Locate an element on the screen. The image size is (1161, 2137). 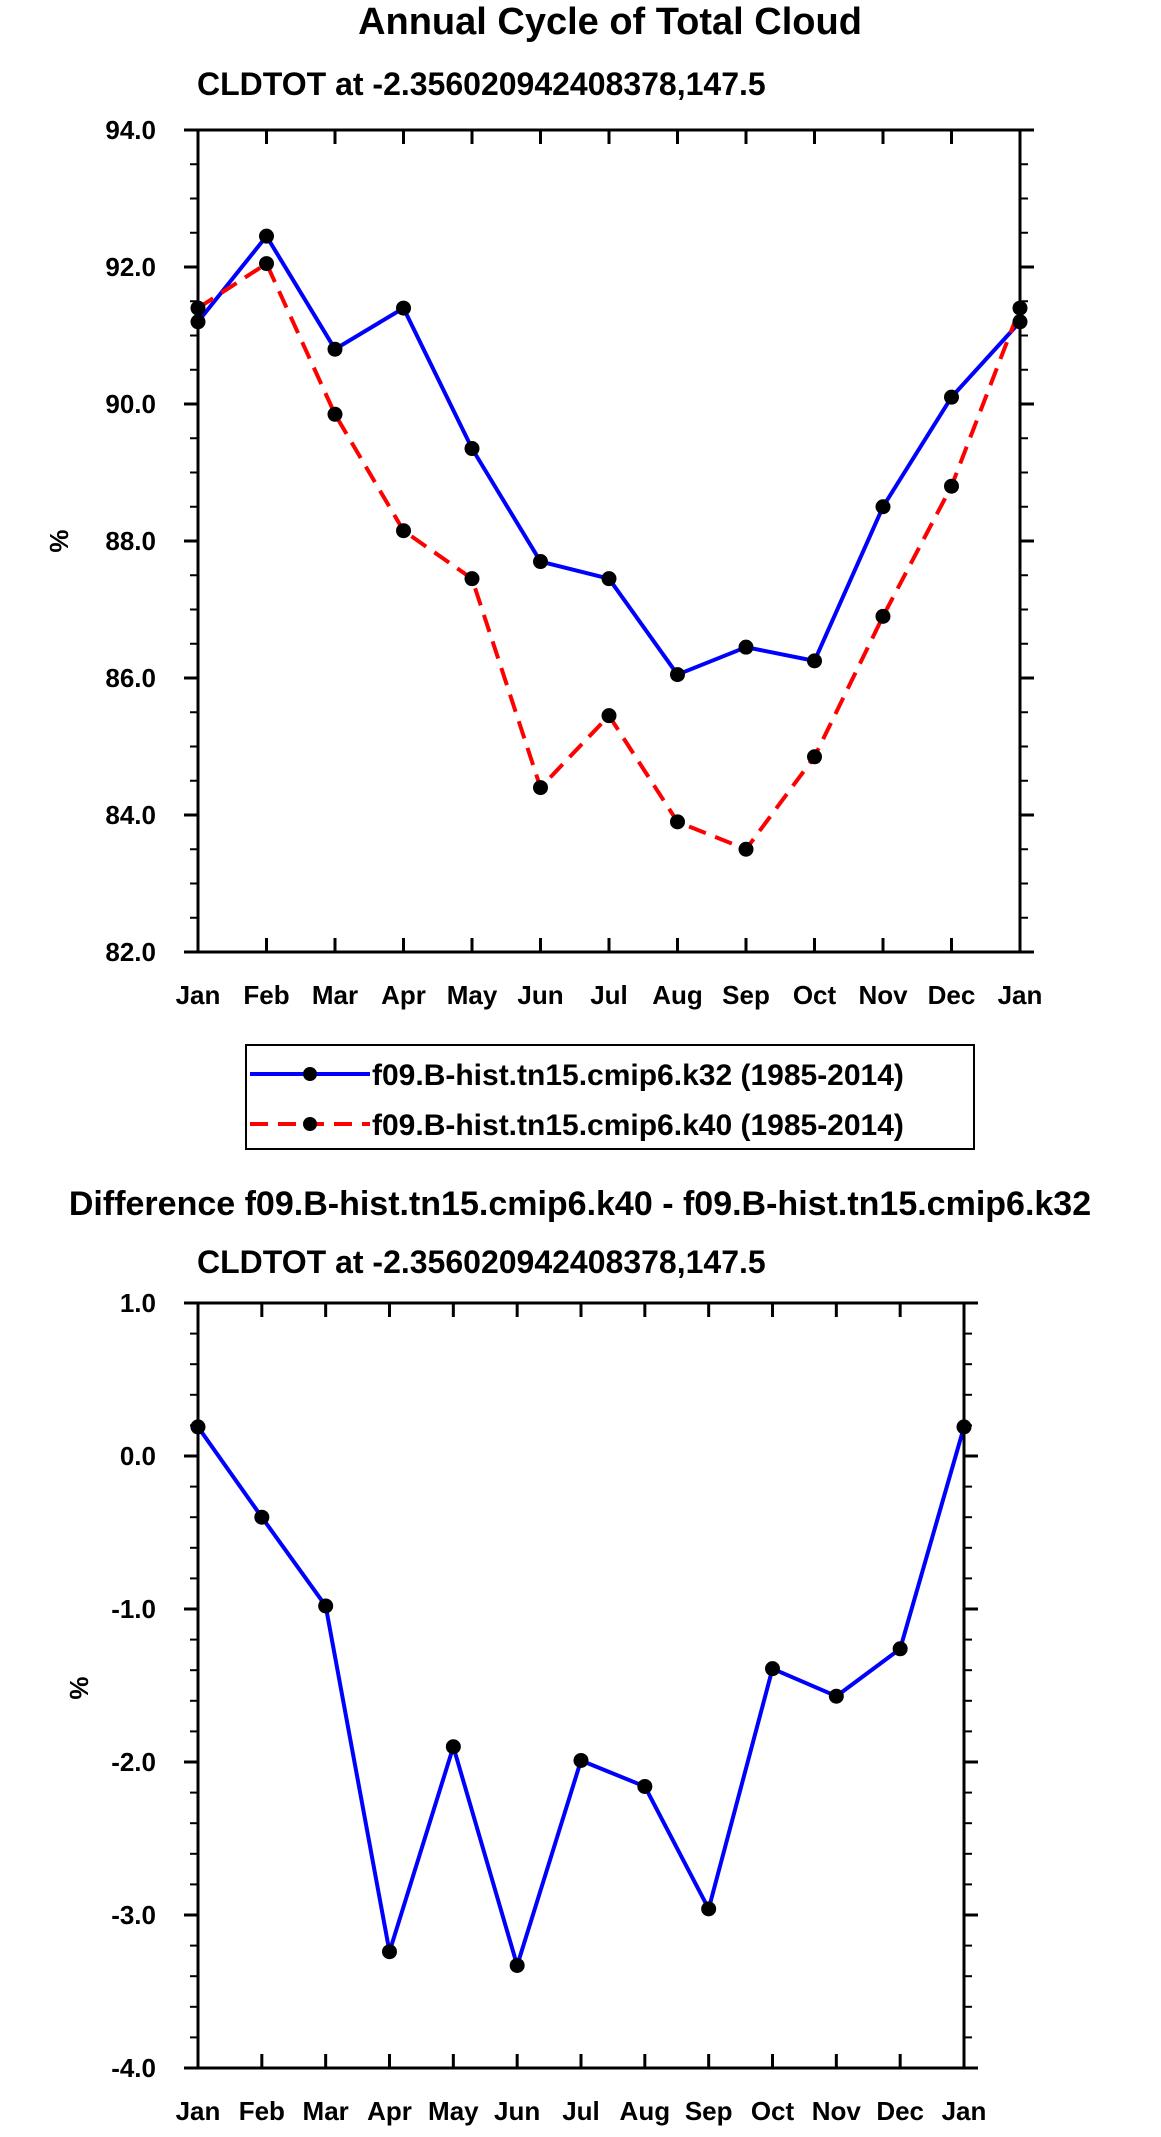
bottom-x-tick-label: Feb is located at coordinates (262, 2111).